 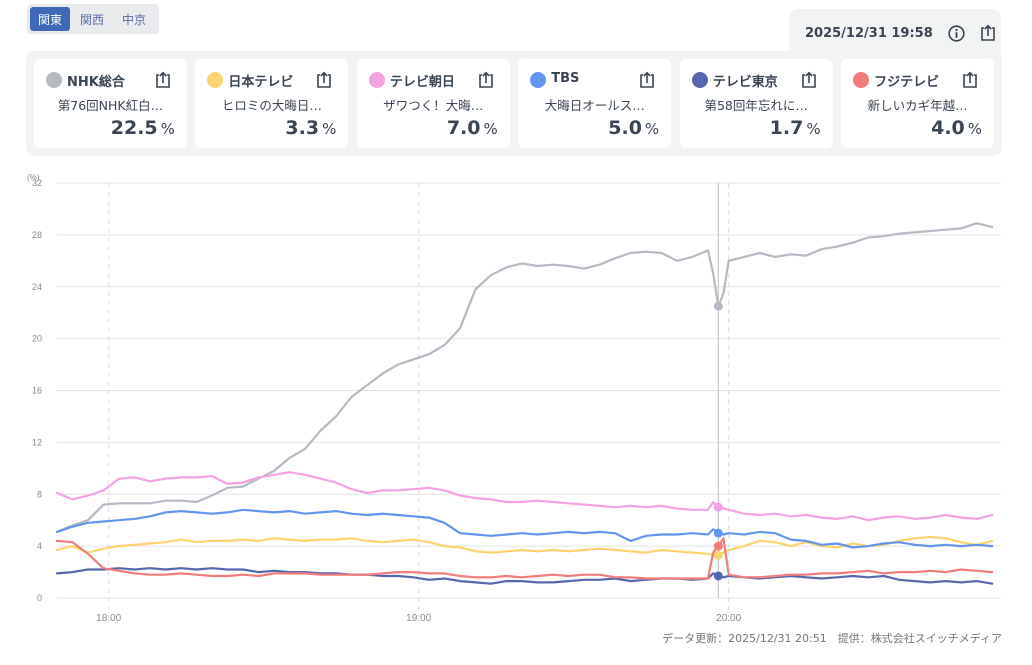 I want to click on rating-value: 22.5%, so click(x=143, y=128).